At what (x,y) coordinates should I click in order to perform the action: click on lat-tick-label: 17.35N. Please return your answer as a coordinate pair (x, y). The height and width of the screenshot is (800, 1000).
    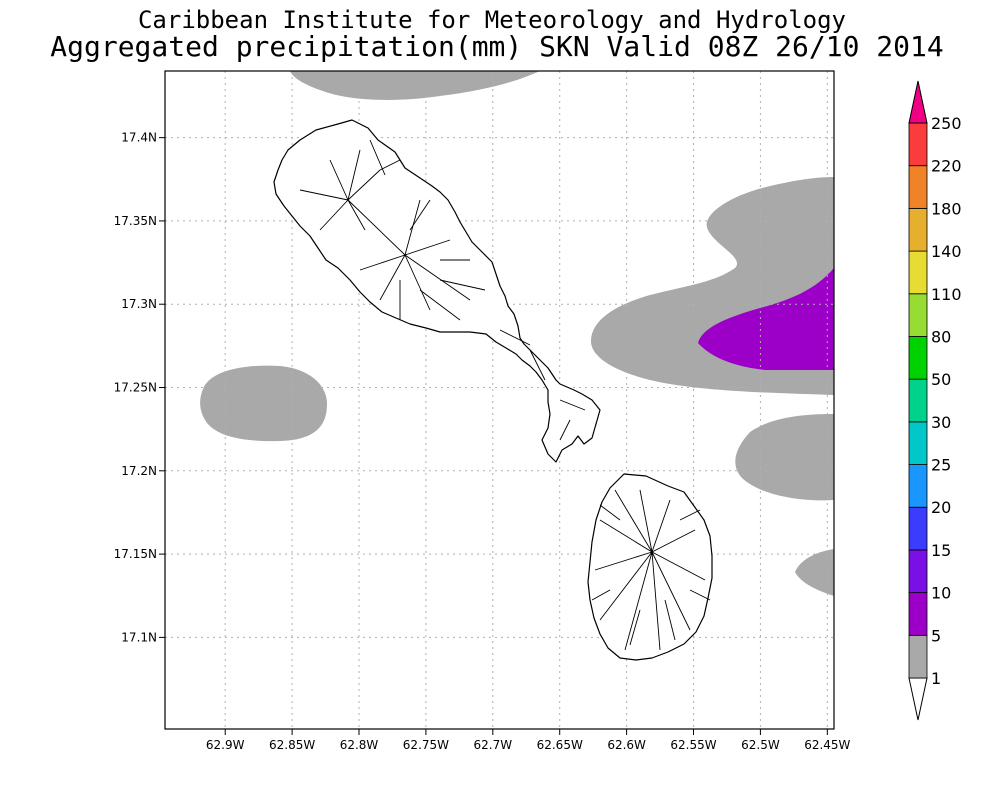
    Looking at the image, I should click on (135, 221).